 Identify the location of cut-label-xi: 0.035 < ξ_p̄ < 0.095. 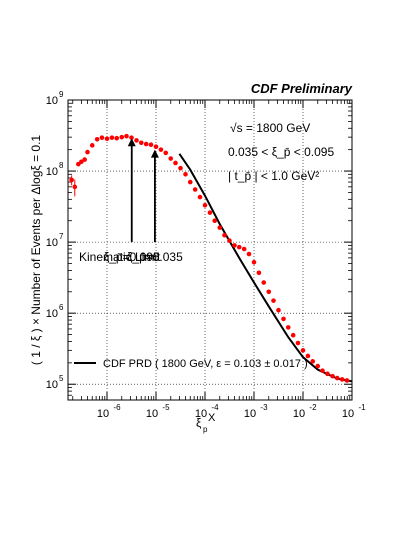
(281, 152).